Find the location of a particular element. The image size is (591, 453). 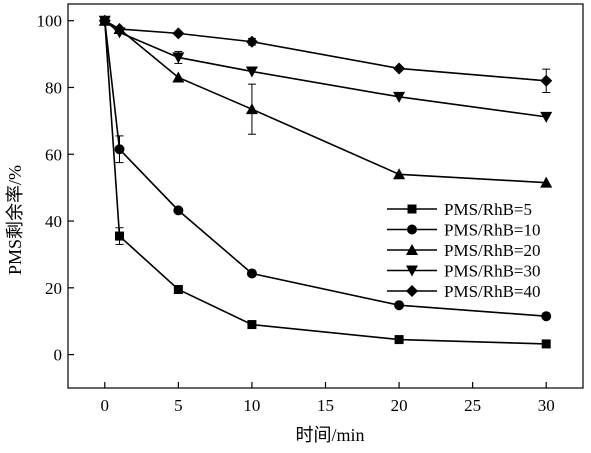

y-tick-label-5: 100 is located at coordinates (50, 21).